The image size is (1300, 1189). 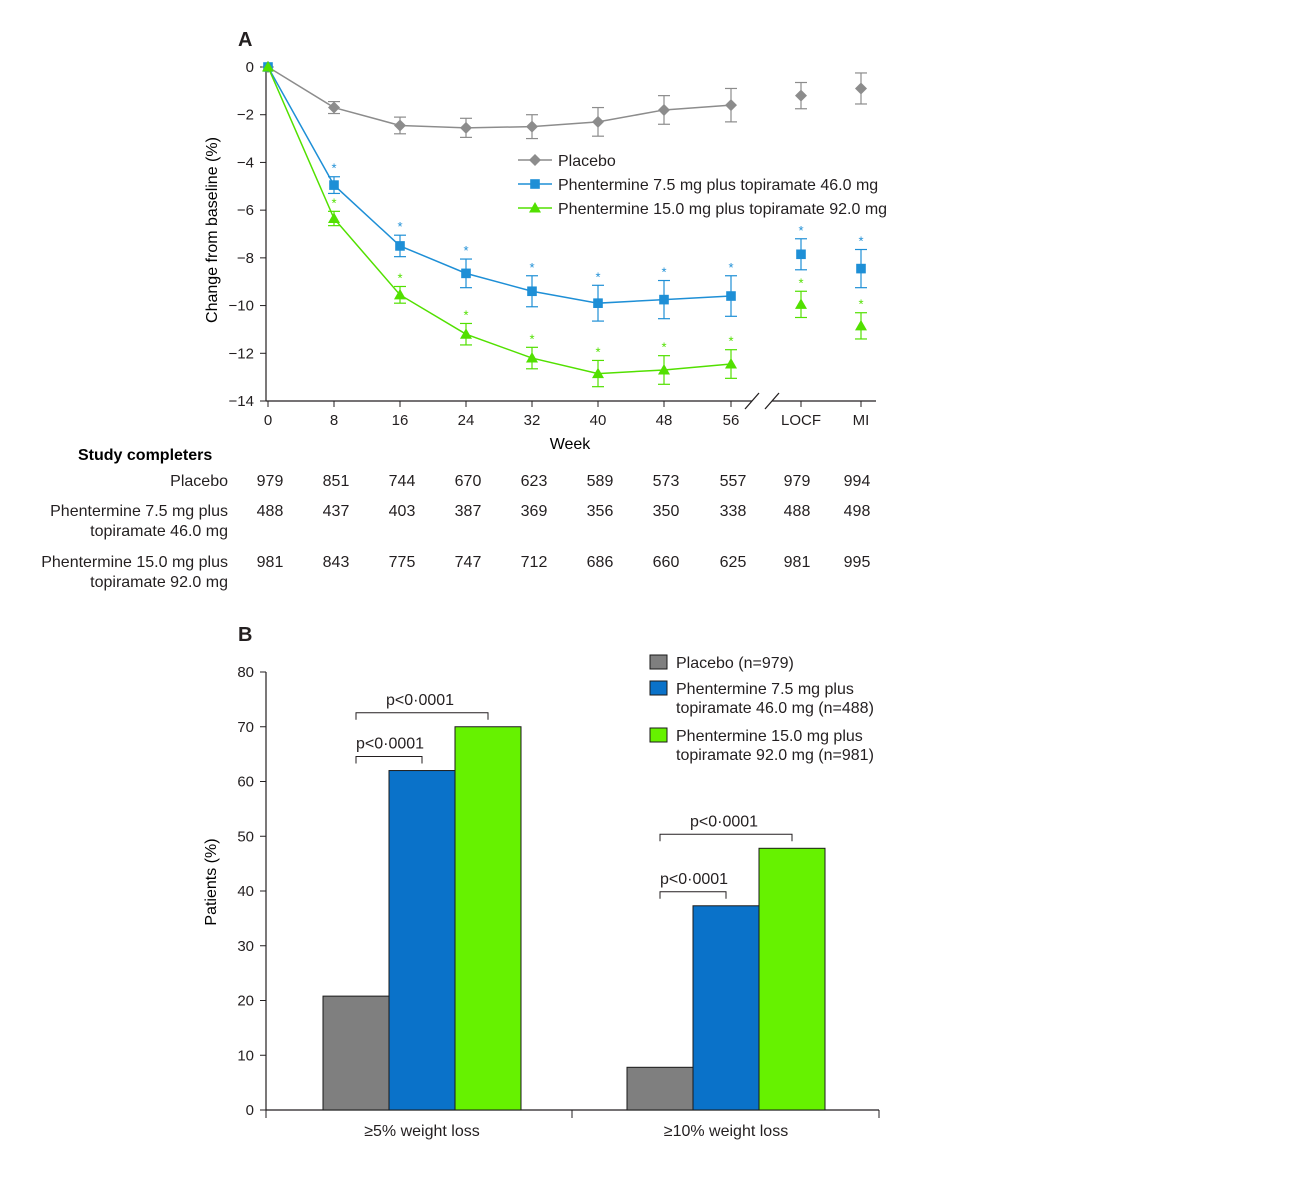 I want to click on panel-a-x-axis: 0 8 16 24 32 40 48 56 LOCF MI, so click(x=570, y=410).